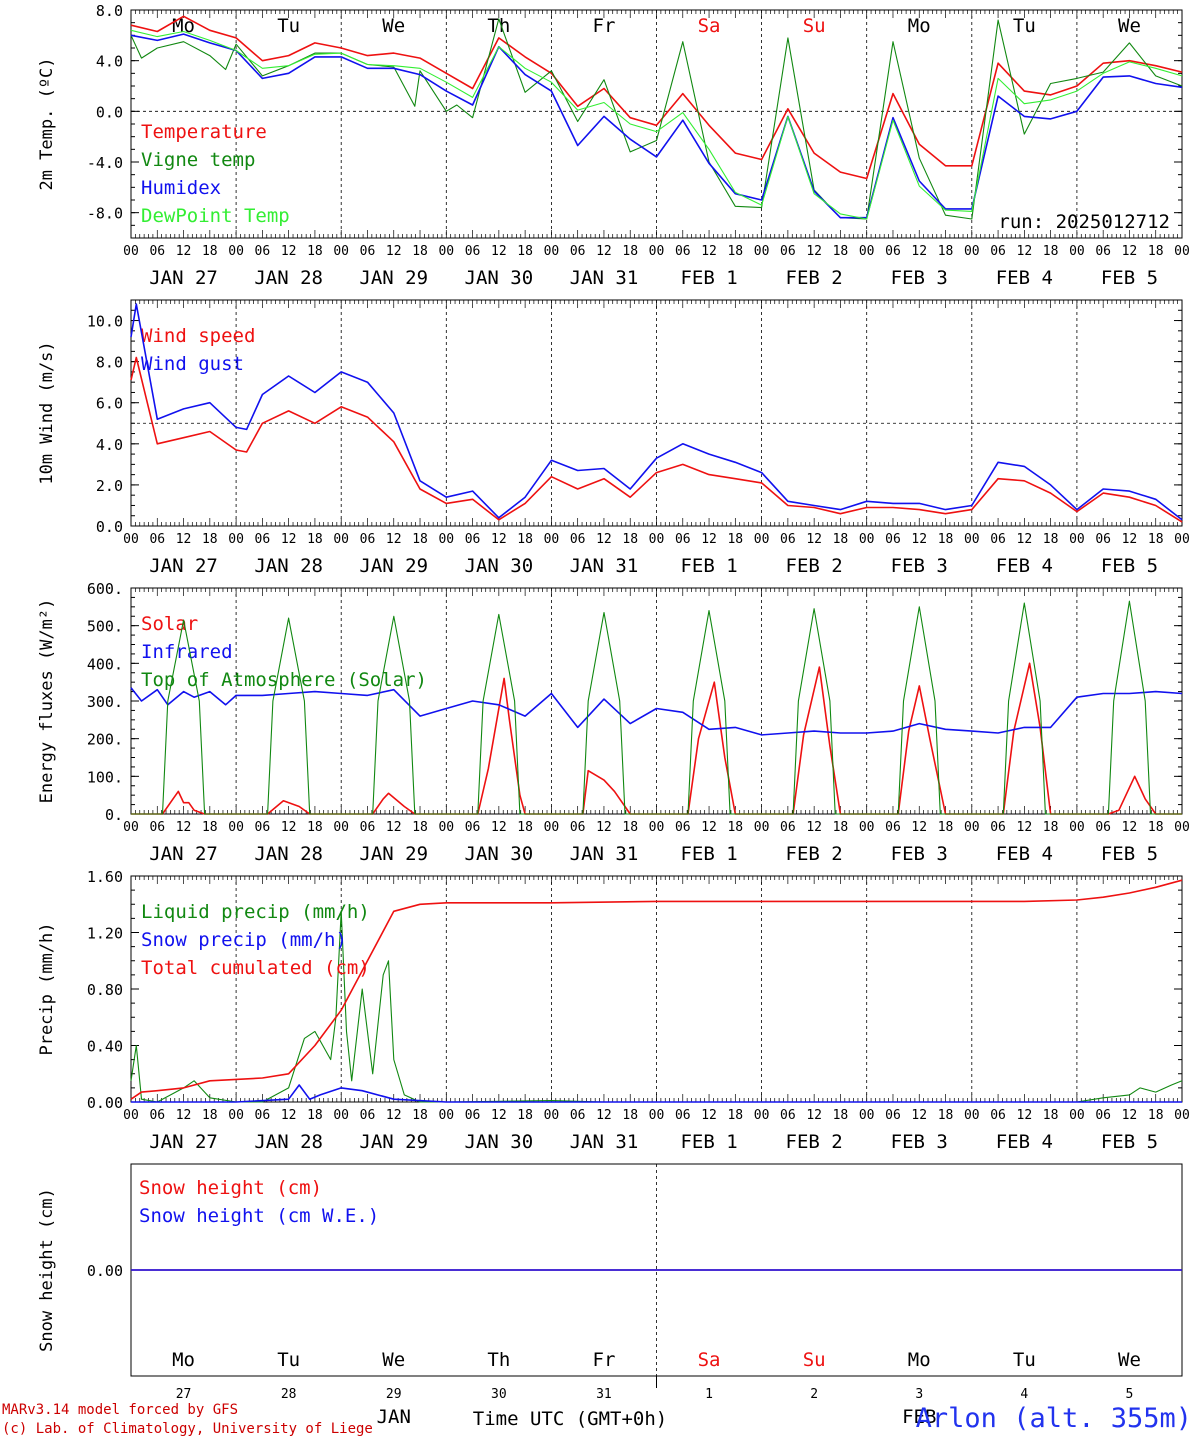 The height and width of the screenshot is (1440, 1194). Describe the element at coordinates (604, 1394) in the screenshot. I see `day-number: 31` at that location.